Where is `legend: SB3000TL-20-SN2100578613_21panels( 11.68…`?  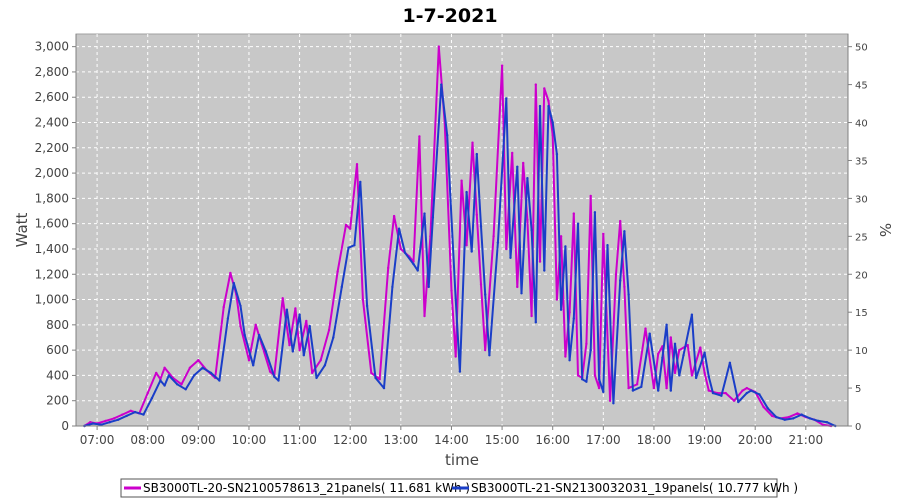 legend: SB3000TL-20-SN2100578613_21panels( 11.68… is located at coordinates (459, 488).